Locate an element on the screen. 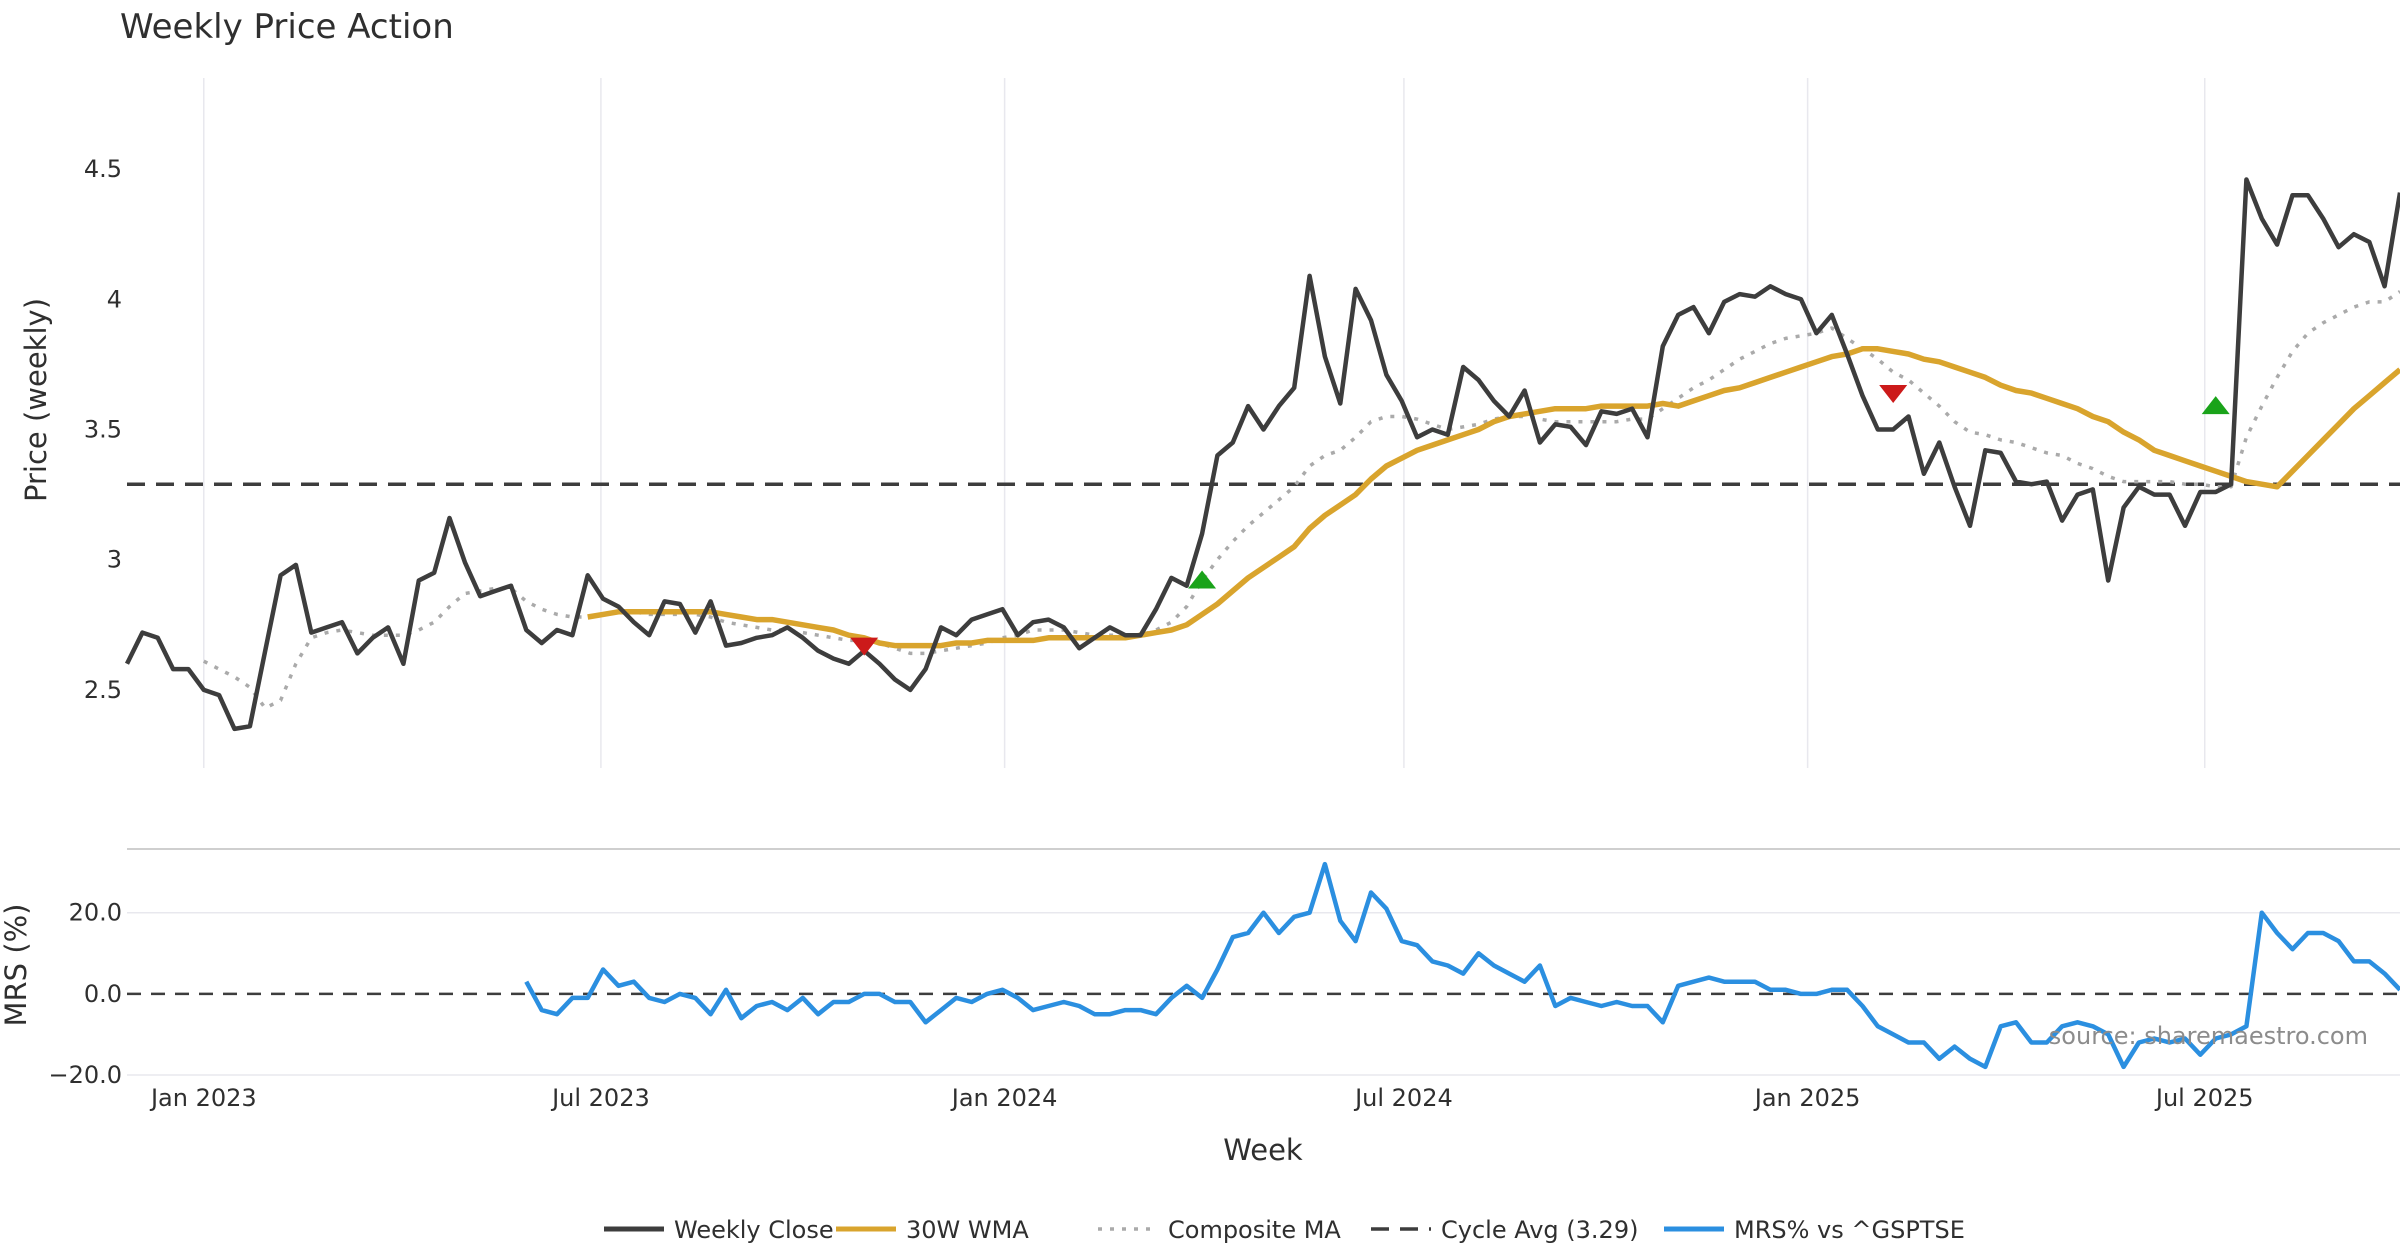 This screenshot has width=2400, height=1260. x-tick-label: Jan 2023 is located at coordinates (203, 1098).